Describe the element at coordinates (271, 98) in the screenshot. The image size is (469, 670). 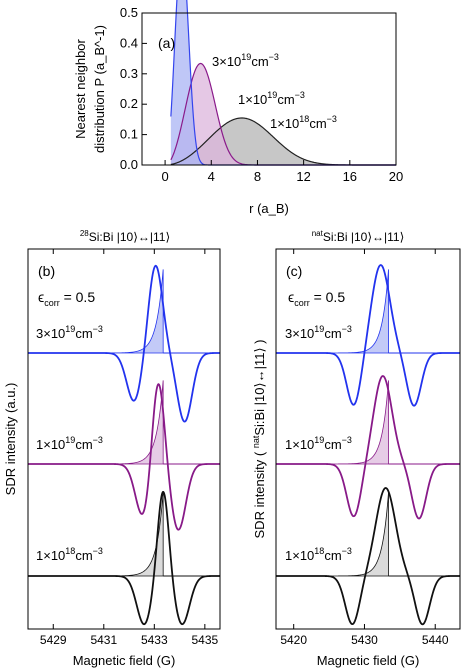
I see `series-label-1e19: 1×1019cm−3` at that location.